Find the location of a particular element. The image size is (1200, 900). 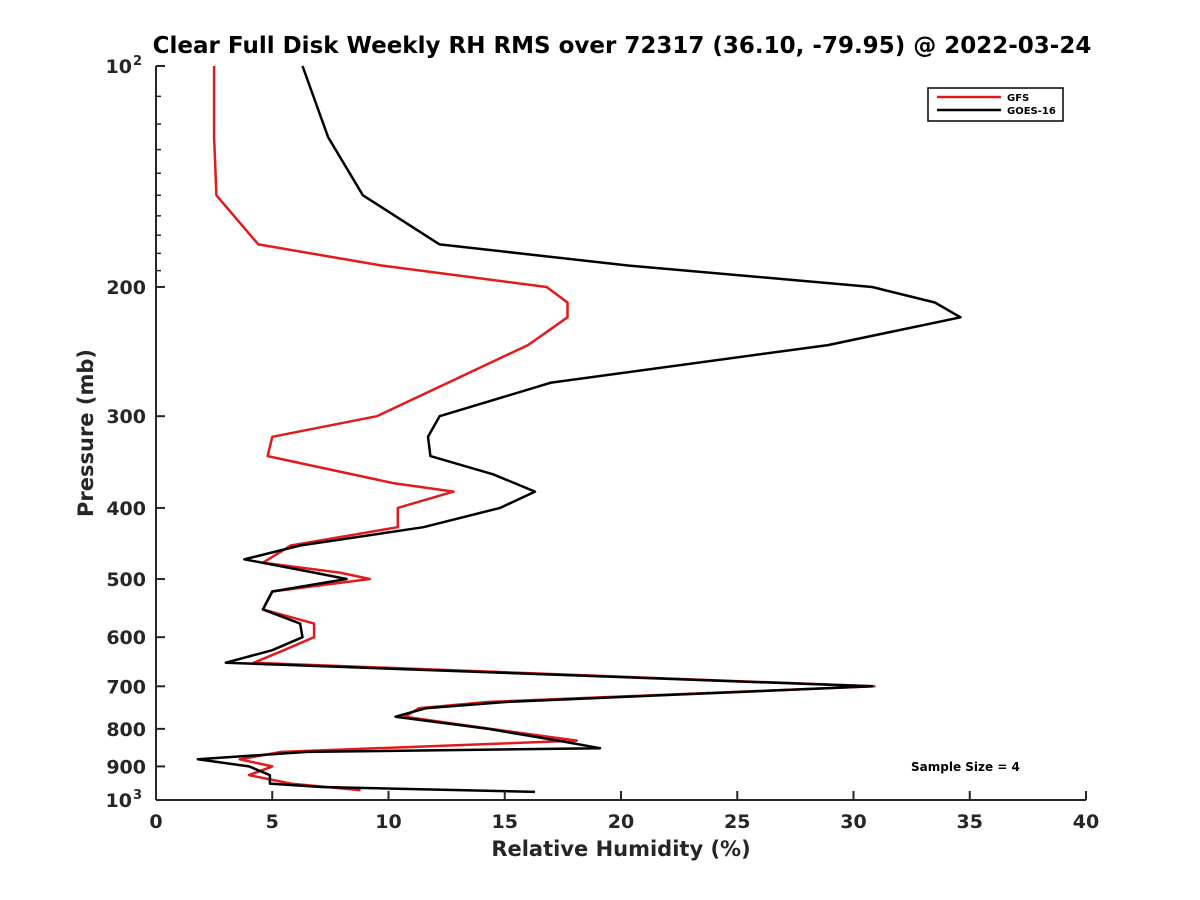

legend: GFS GOES-16 is located at coordinates (995, 104).